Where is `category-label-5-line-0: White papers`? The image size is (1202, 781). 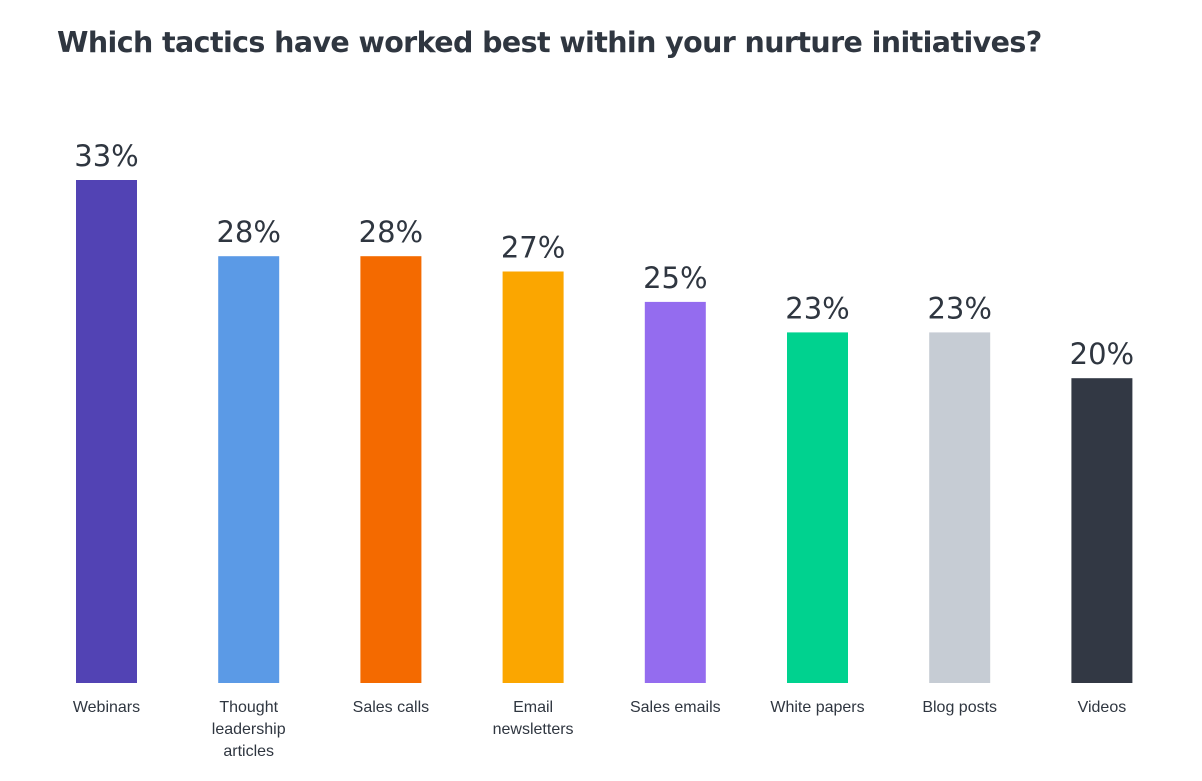
category-label-5-line-0: White papers is located at coordinates (817, 707).